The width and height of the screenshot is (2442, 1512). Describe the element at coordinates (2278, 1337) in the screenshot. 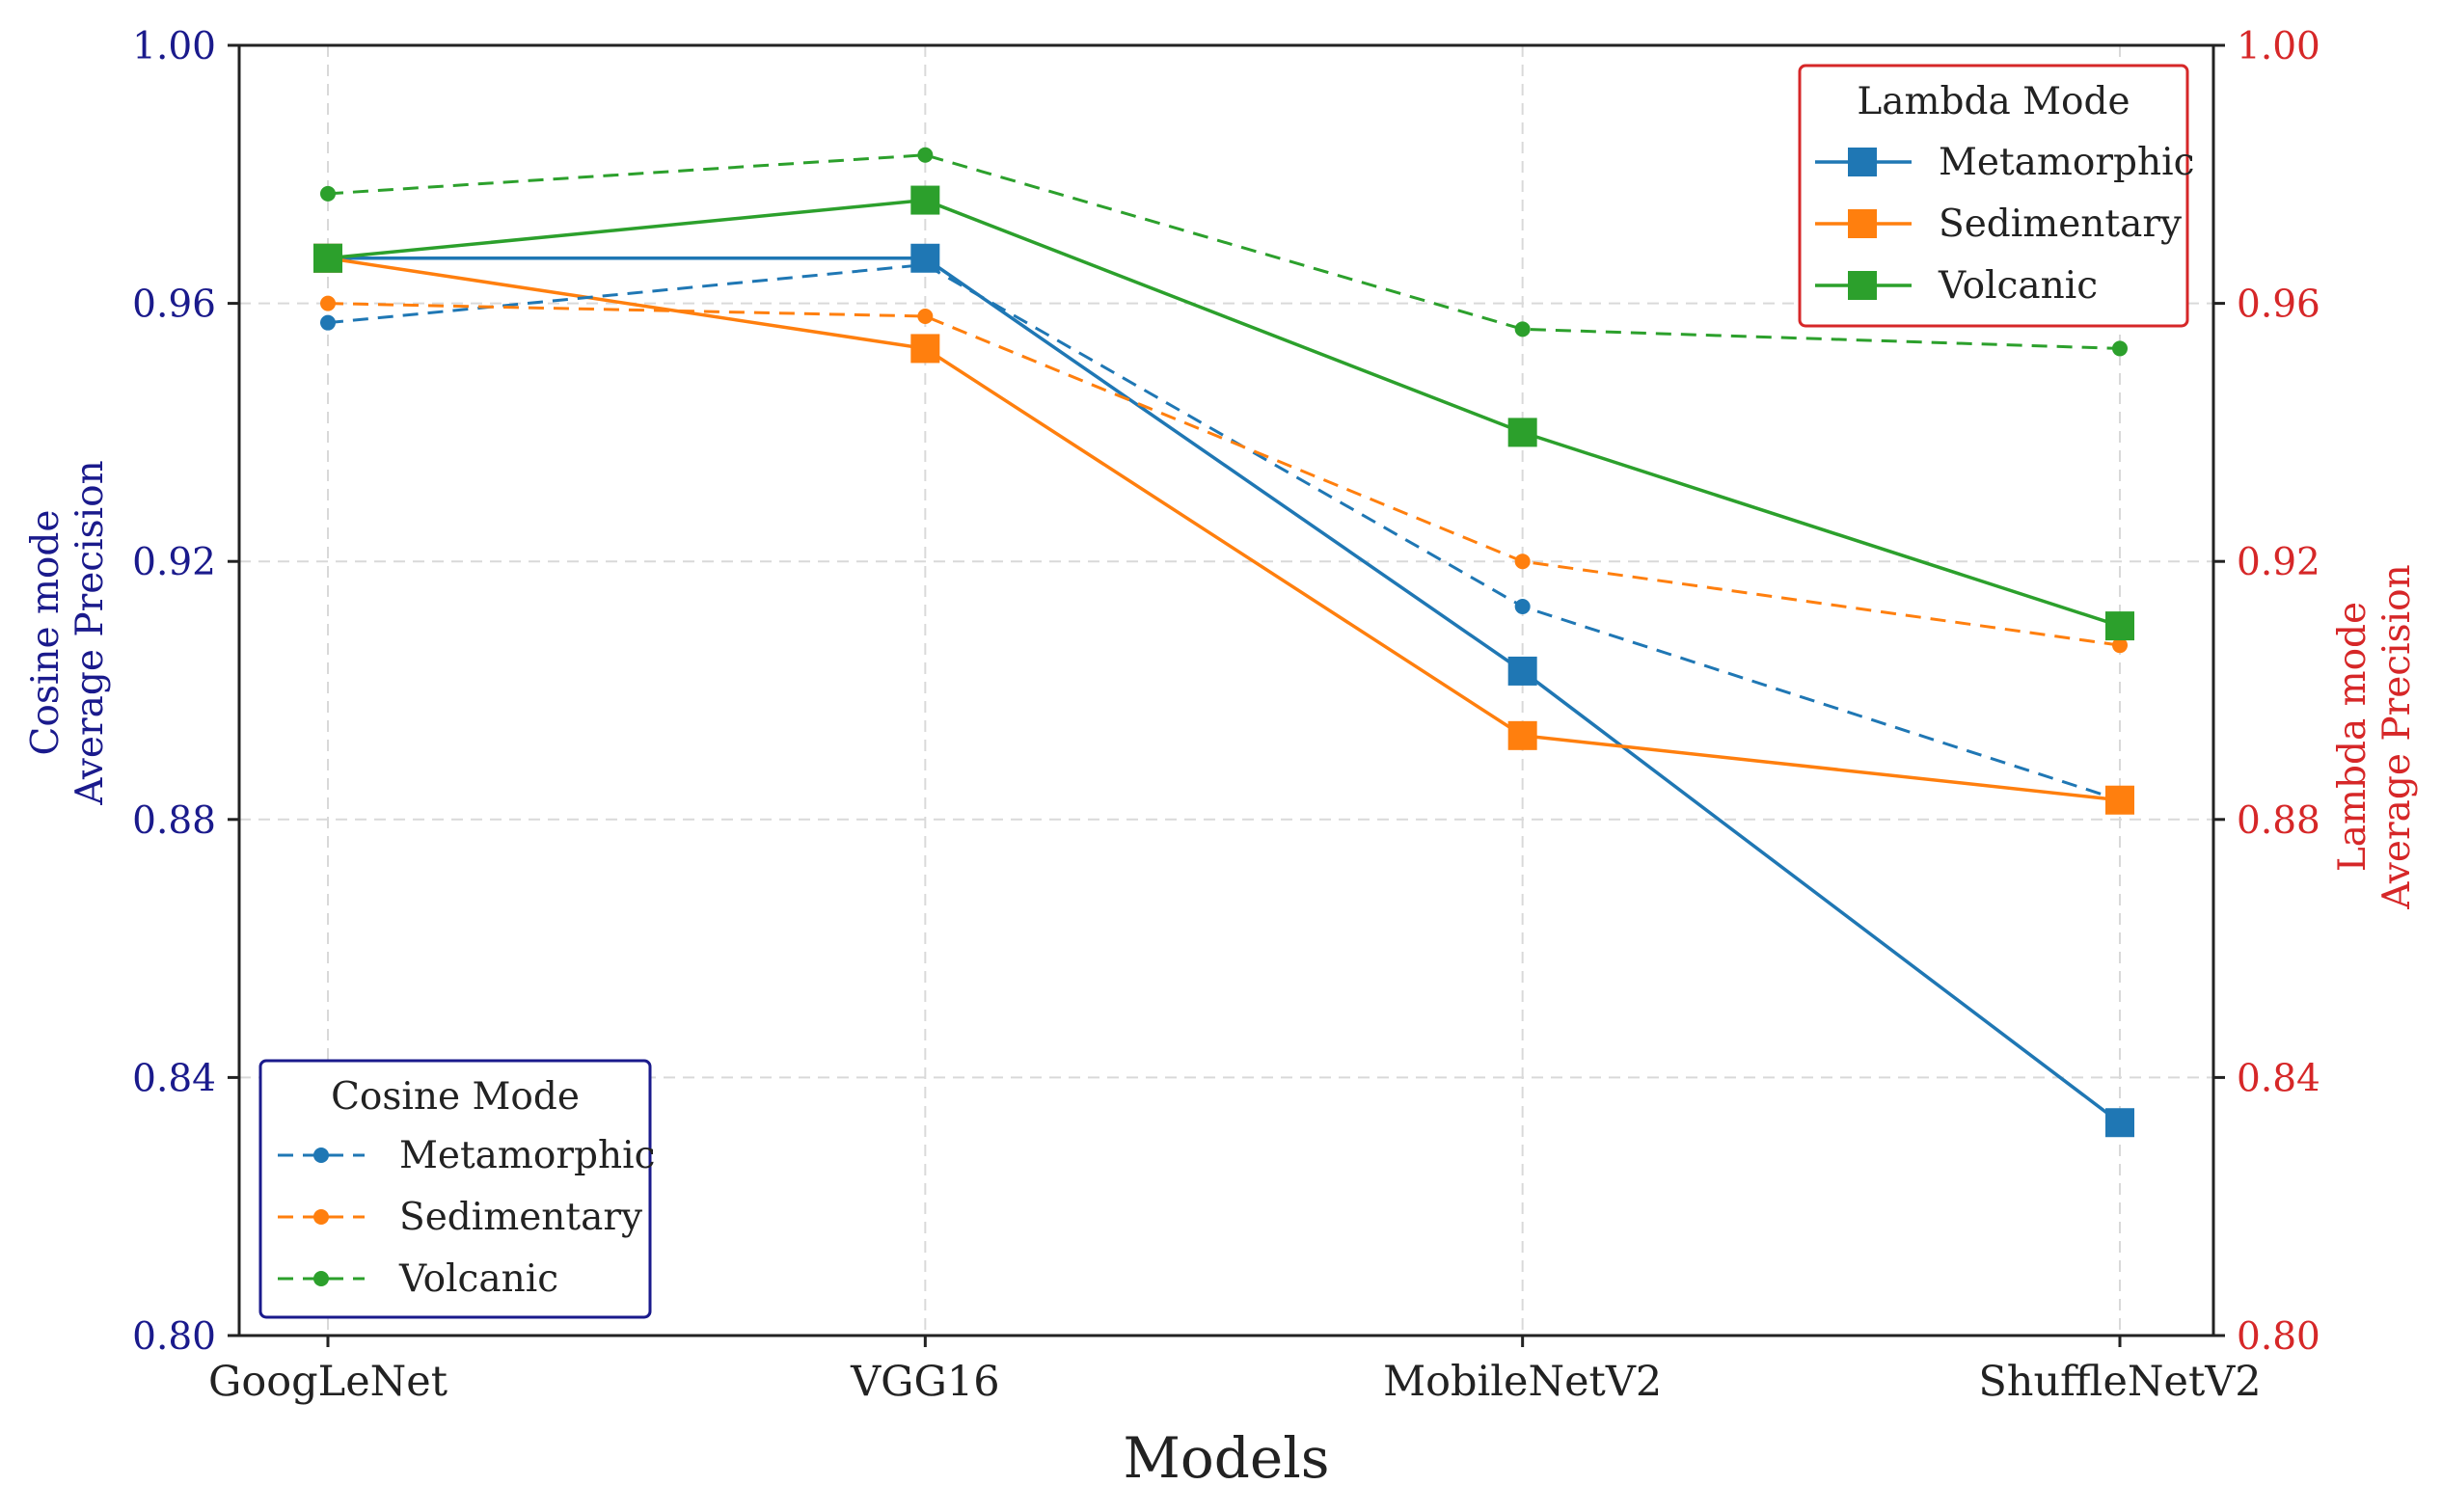

I see `y-tick-right-label: 0.80` at that location.